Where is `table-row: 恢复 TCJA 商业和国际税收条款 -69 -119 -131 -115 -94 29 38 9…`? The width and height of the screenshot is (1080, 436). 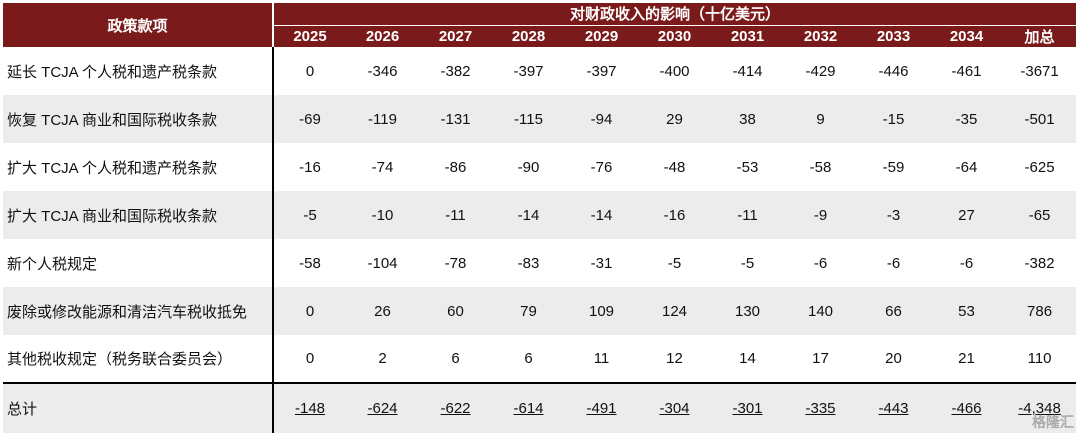 table-row: 恢复 TCJA 商业和国际税收条款 -69 -119 -131 -115 -94 29 38 9… is located at coordinates (540, 119).